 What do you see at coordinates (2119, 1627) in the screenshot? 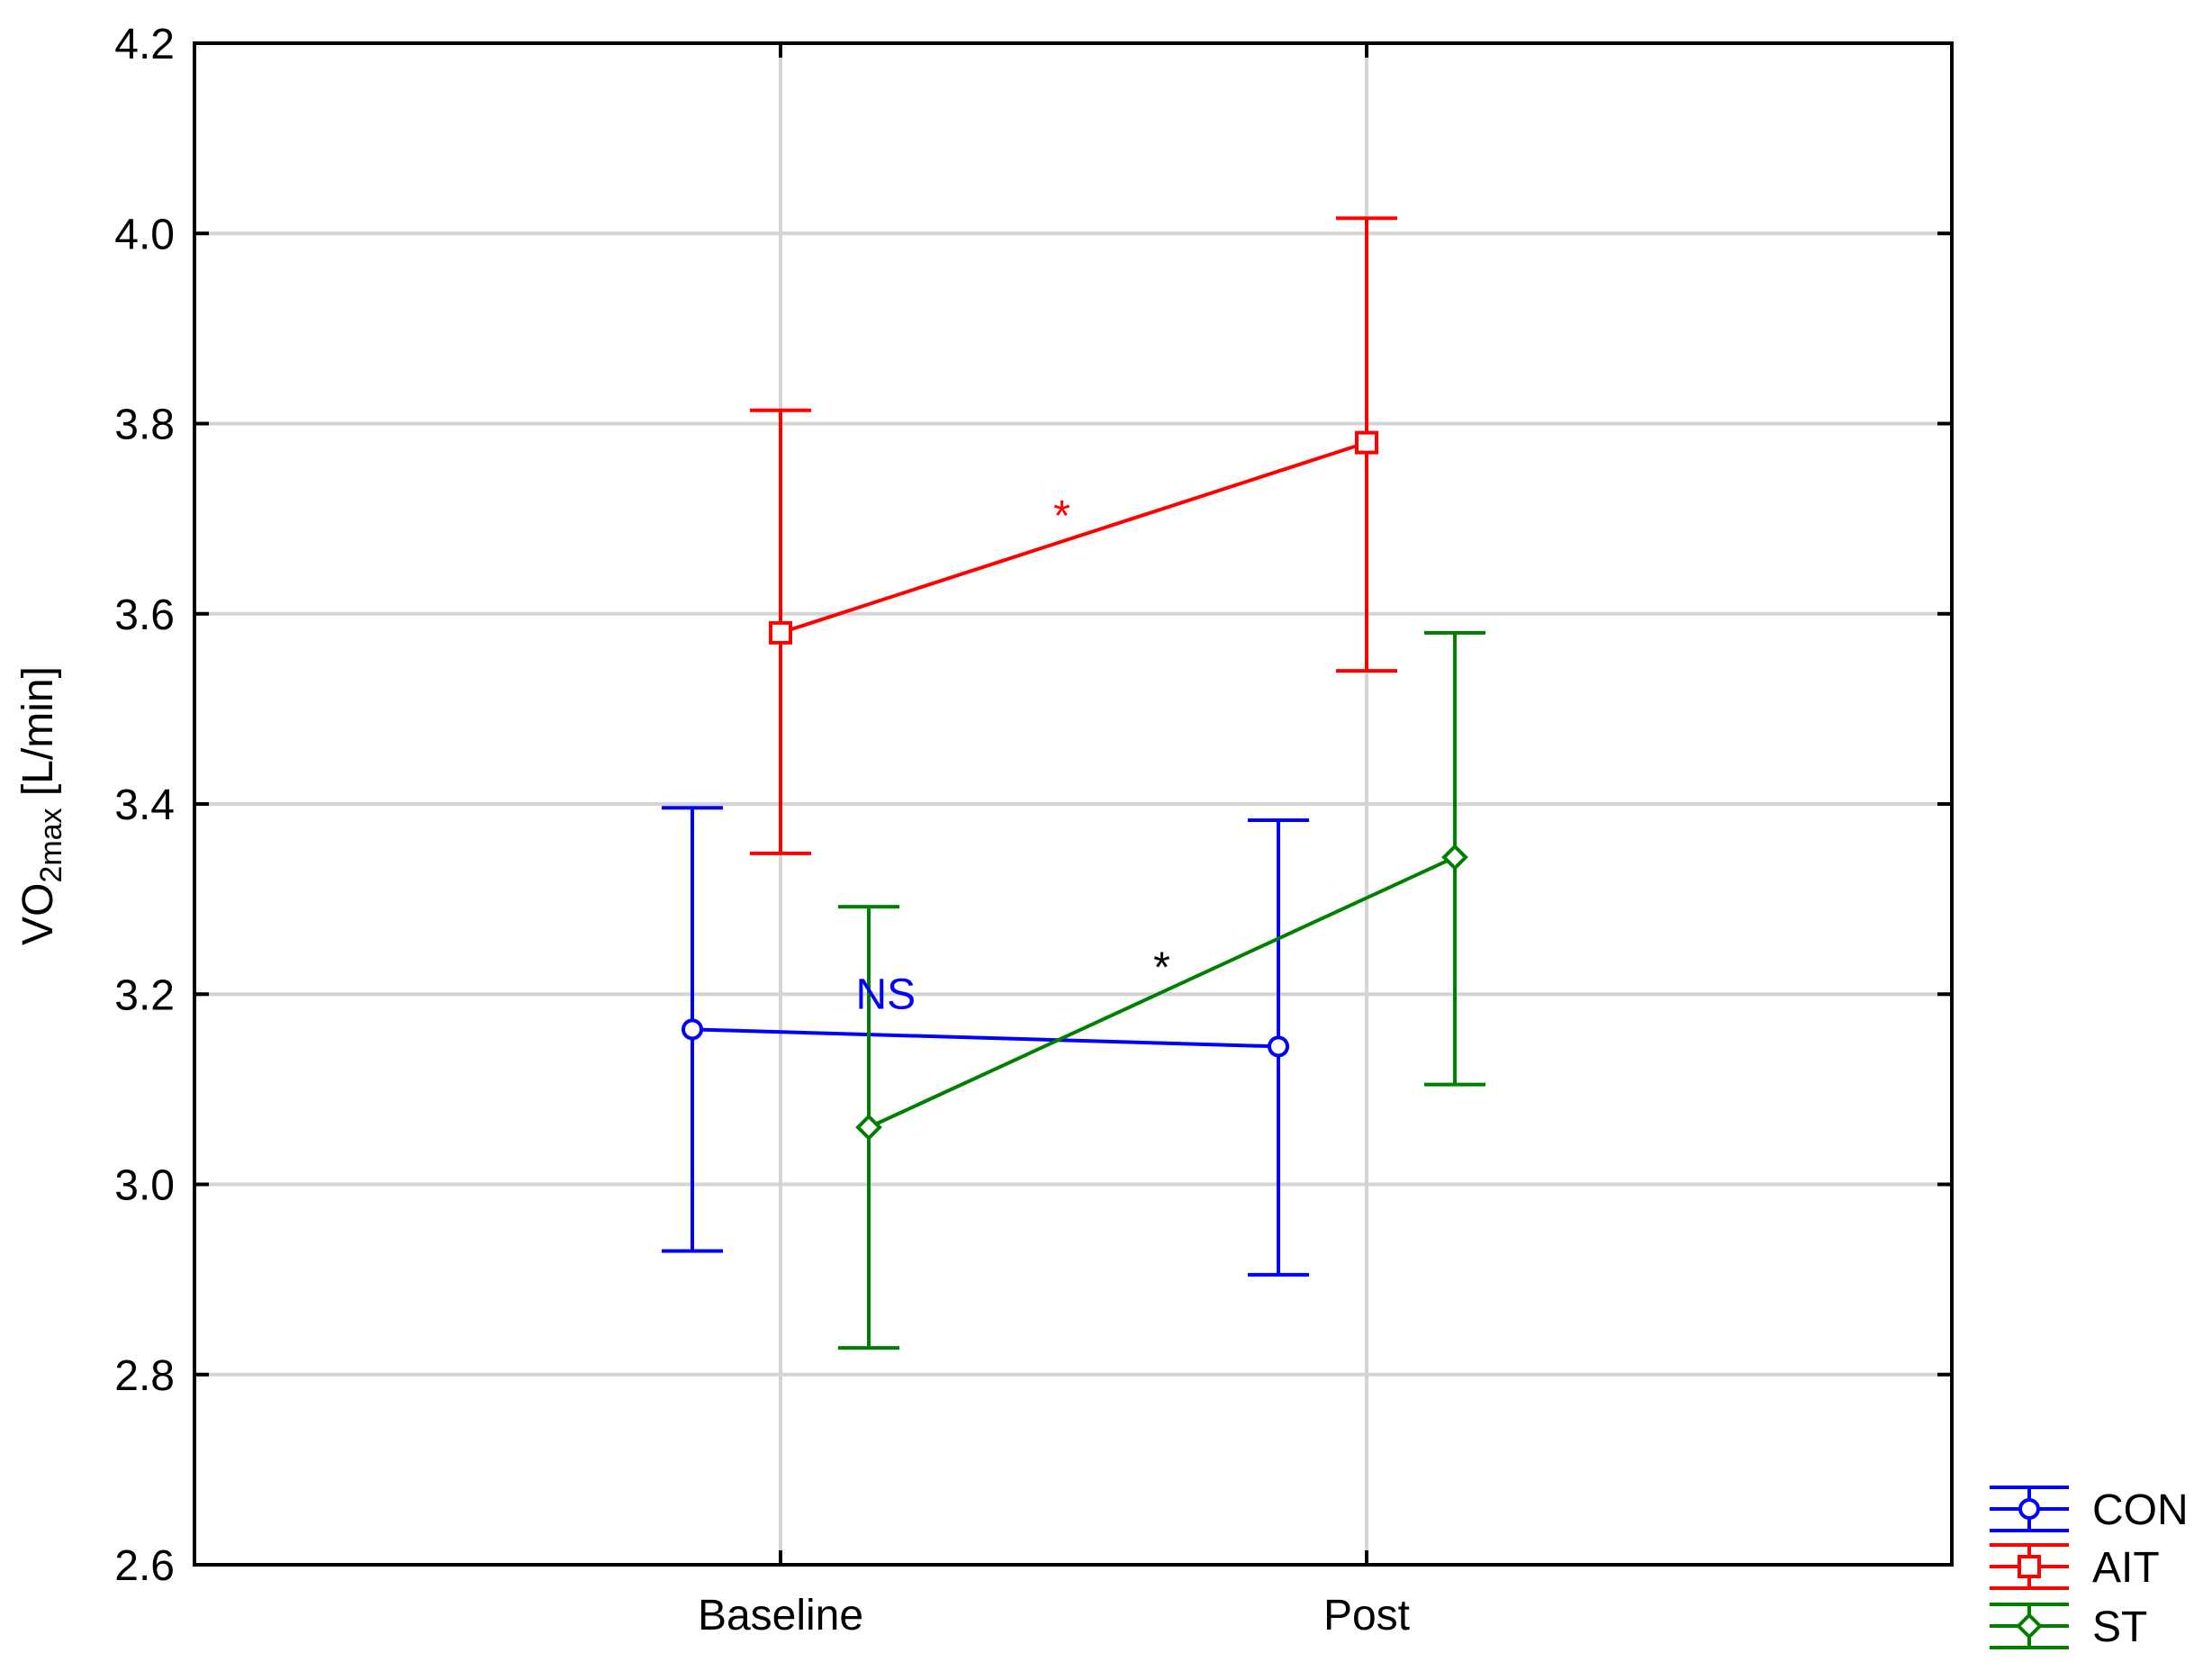
I see `legend-label: ST` at bounding box center [2119, 1627].